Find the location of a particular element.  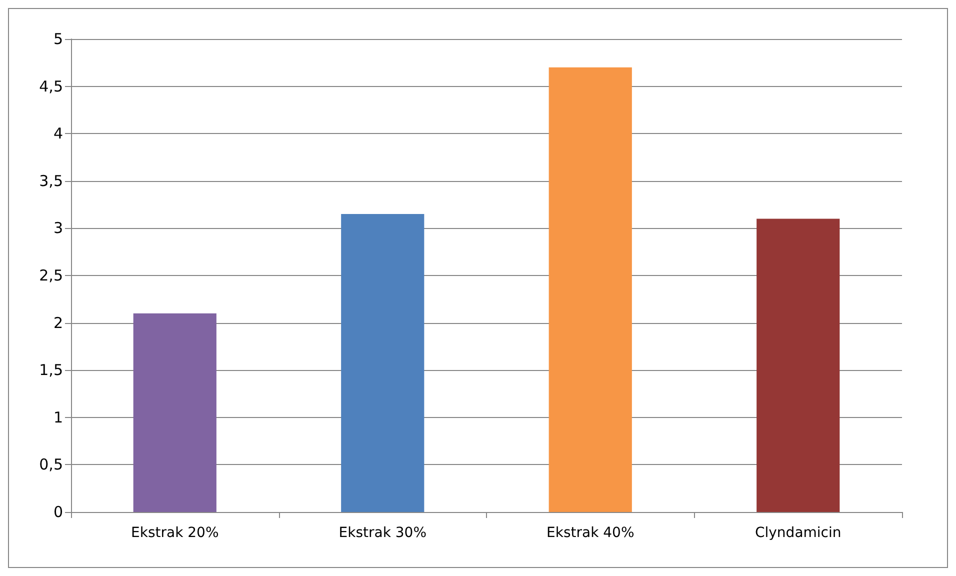

y-tick-label: 3 is located at coordinates (58, 228).